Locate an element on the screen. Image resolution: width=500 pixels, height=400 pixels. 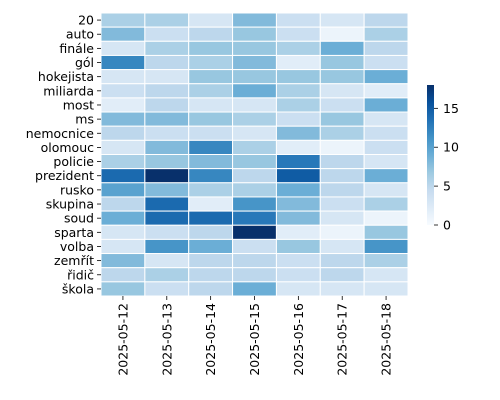
x-tick-label: 2025-05-18 is located at coordinates (386, 339).